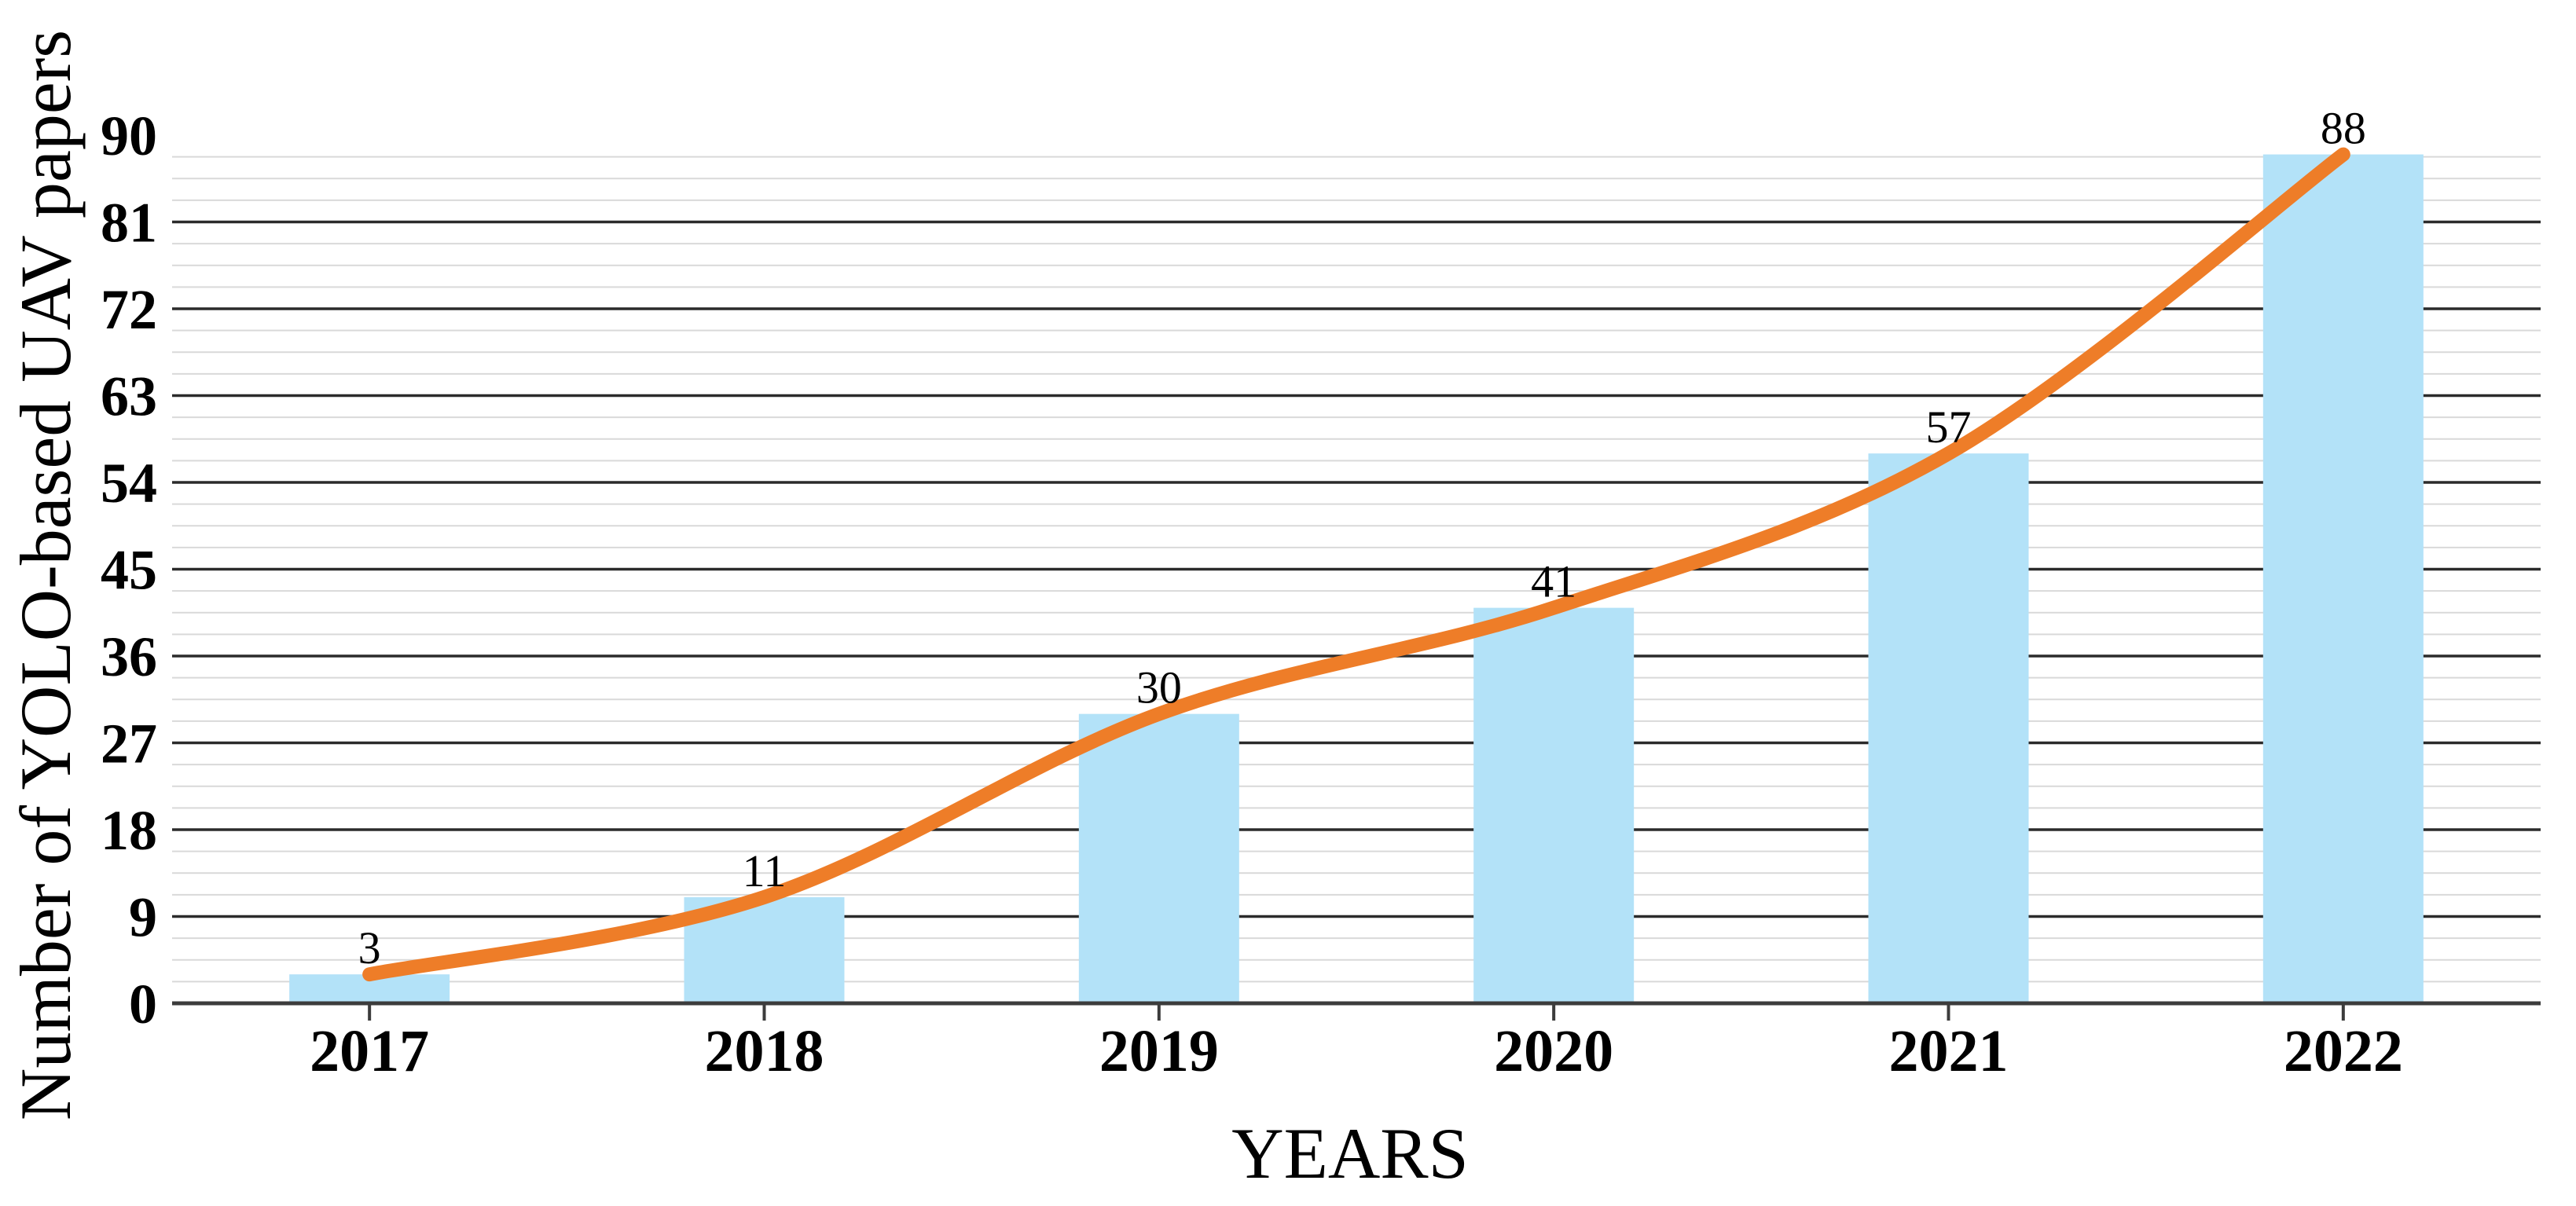 Image resolution: width=2576 pixels, height=1206 pixels. Describe the element at coordinates (2343, 128) in the screenshot. I see `data-label: 88` at that location.